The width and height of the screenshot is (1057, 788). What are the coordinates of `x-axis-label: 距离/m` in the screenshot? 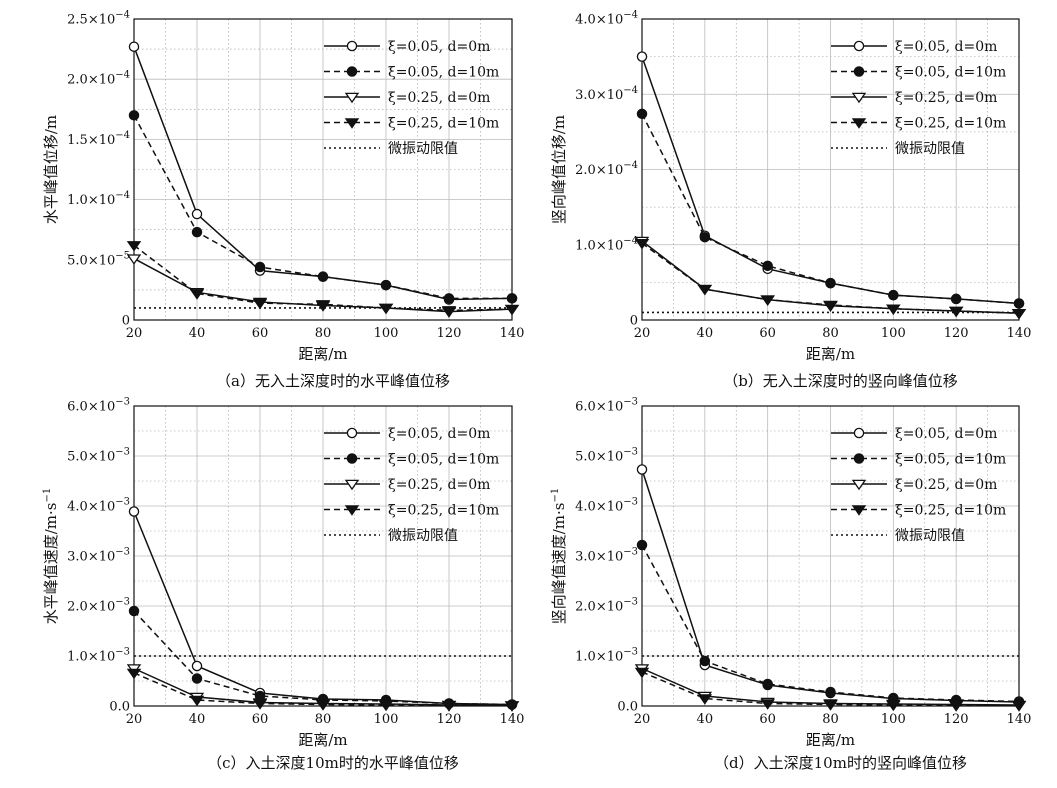 It's located at (322, 740).